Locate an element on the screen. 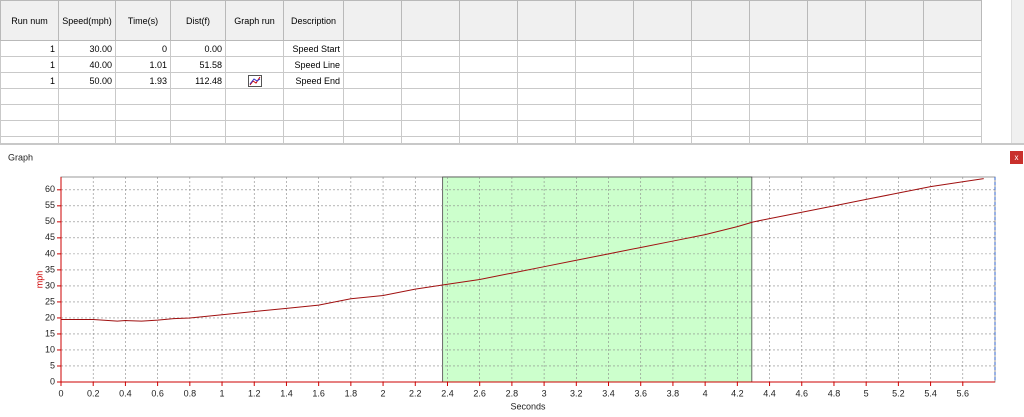 This screenshot has width=1024, height=417. cell: 1.93 is located at coordinates (143, 80).